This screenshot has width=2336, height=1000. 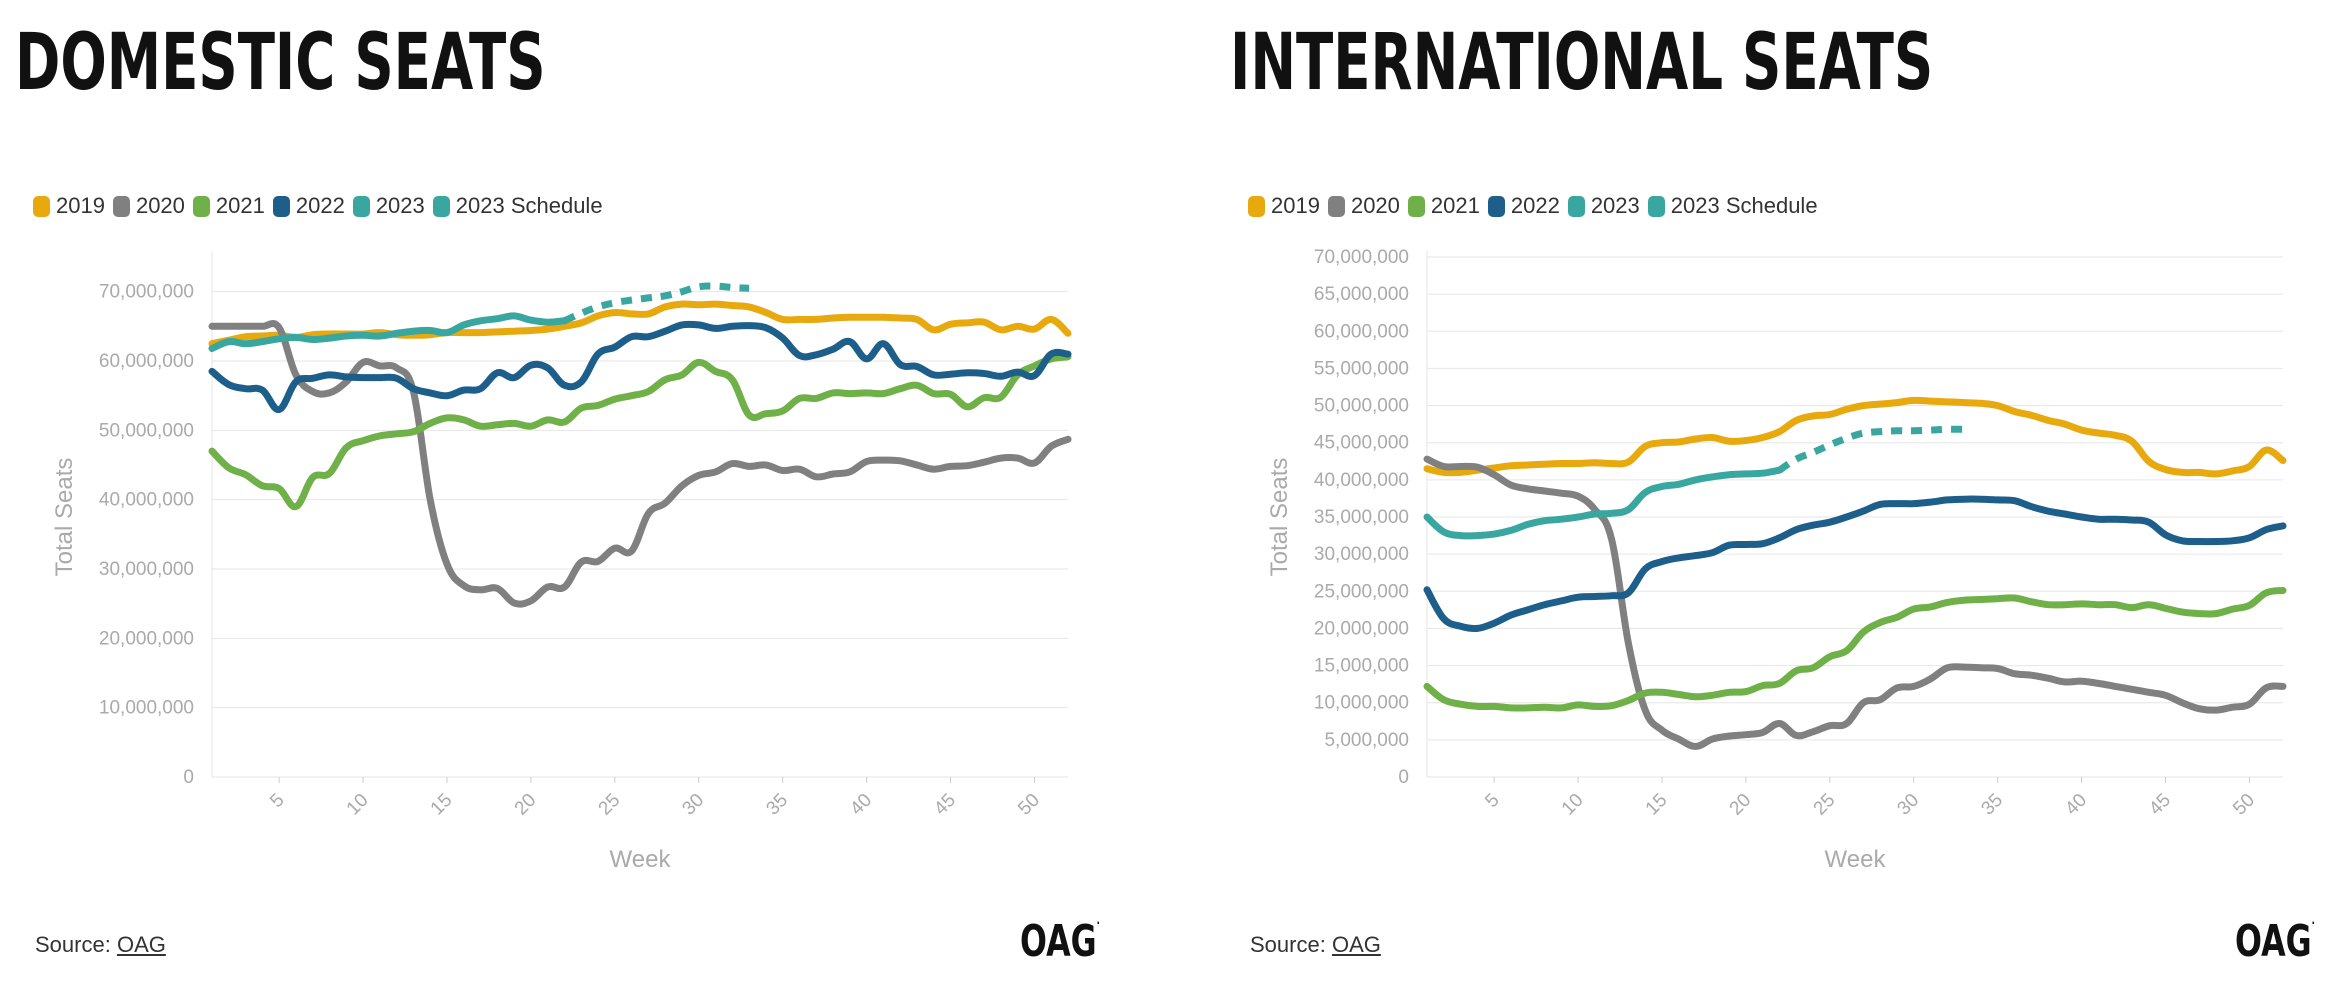 I want to click on y-tick-label: 65,000,000, so click(x=1361, y=294).